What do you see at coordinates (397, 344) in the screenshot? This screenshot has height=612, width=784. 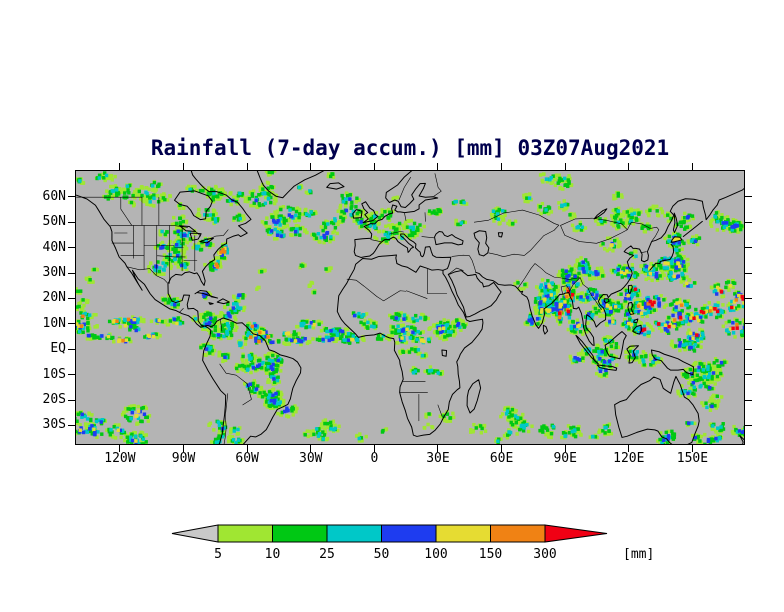 I see `borders-africa` at bounding box center [397, 344].